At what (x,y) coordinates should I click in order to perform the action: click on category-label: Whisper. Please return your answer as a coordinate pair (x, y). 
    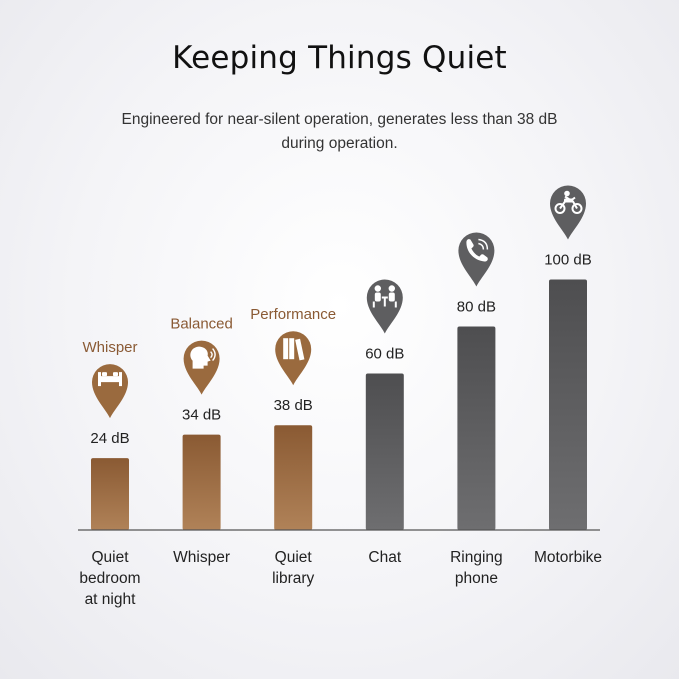
    Looking at the image, I should click on (201, 557).